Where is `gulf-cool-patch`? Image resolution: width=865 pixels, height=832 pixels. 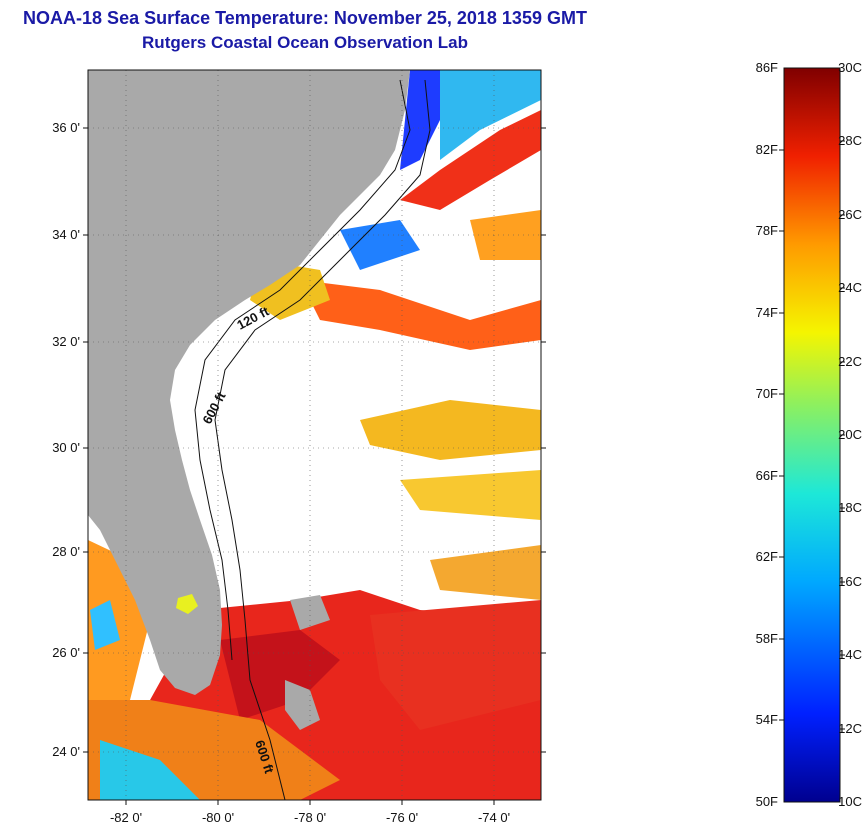
gulf-cool-patch is located at coordinates (105, 625).